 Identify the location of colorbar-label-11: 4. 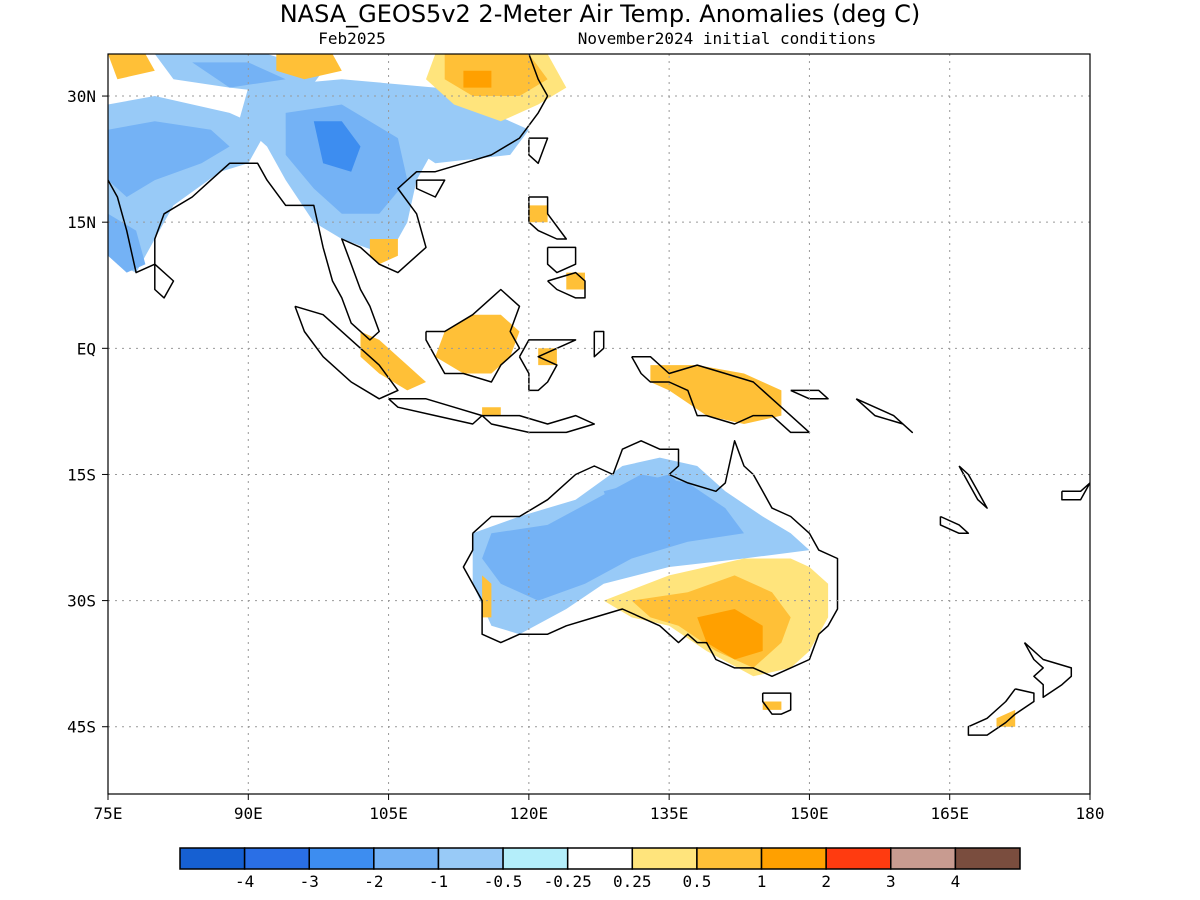
(956, 881).